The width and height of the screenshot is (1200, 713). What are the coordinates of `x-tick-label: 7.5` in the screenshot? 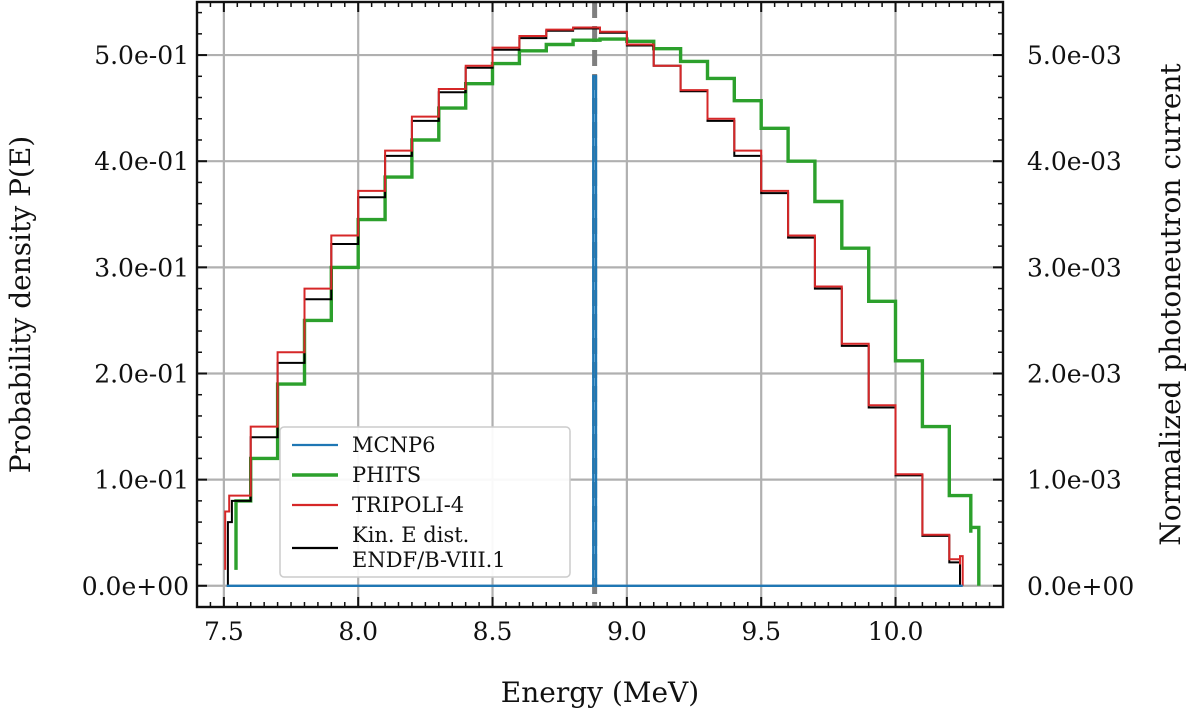 It's located at (224, 631).